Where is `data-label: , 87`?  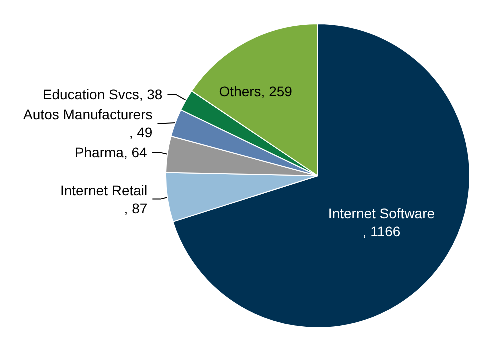 data-label: , 87 is located at coordinates (136, 208).